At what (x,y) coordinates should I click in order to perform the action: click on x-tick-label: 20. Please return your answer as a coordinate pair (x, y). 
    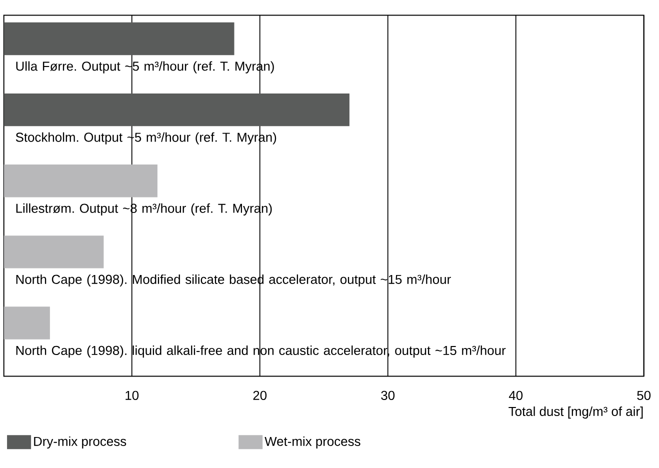
    Looking at the image, I should click on (260, 395).